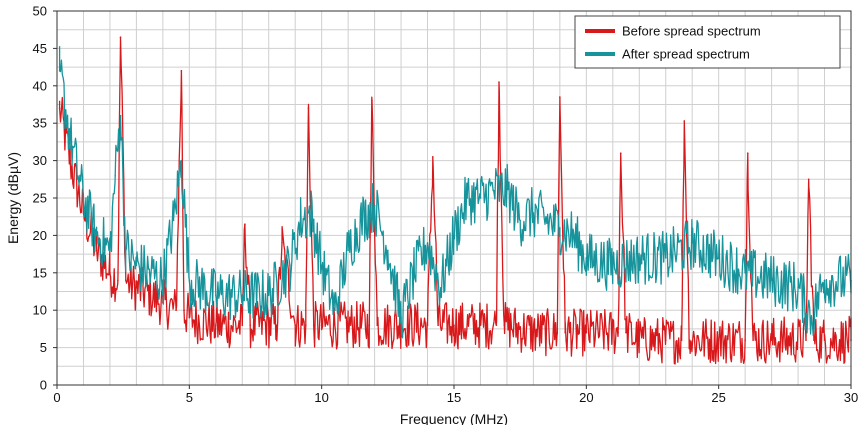 The height and width of the screenshot is (425, 858). I want to click on legend-label-before: Before spread spectrum, so click(691, 31).